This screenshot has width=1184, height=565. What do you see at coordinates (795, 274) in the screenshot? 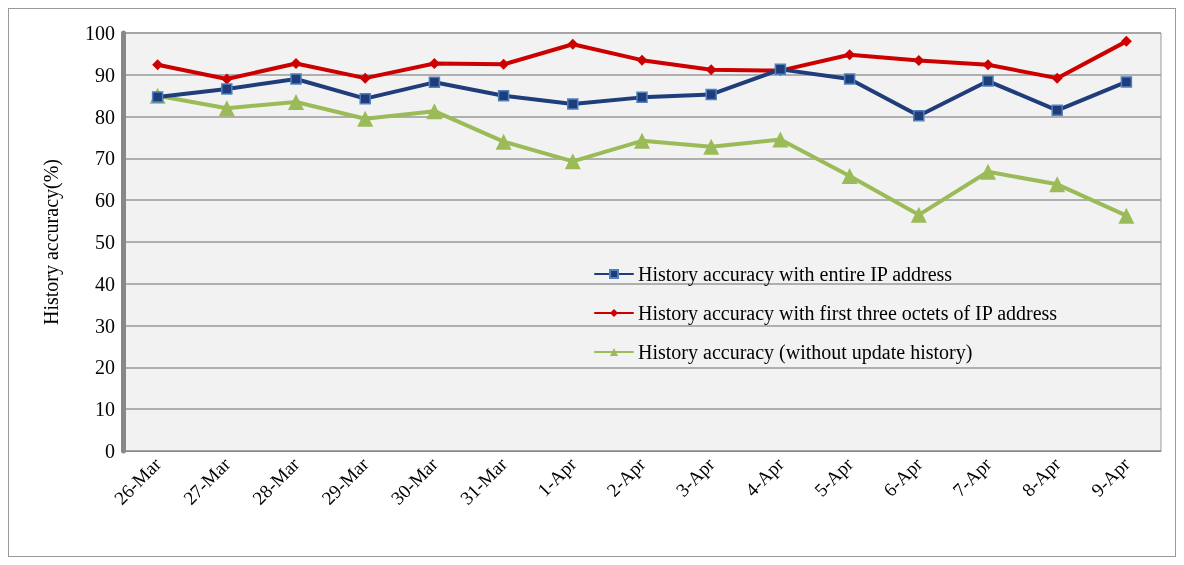
I see `legend-label: History accuracy with entire IP address` at bounding box center [795, 274].